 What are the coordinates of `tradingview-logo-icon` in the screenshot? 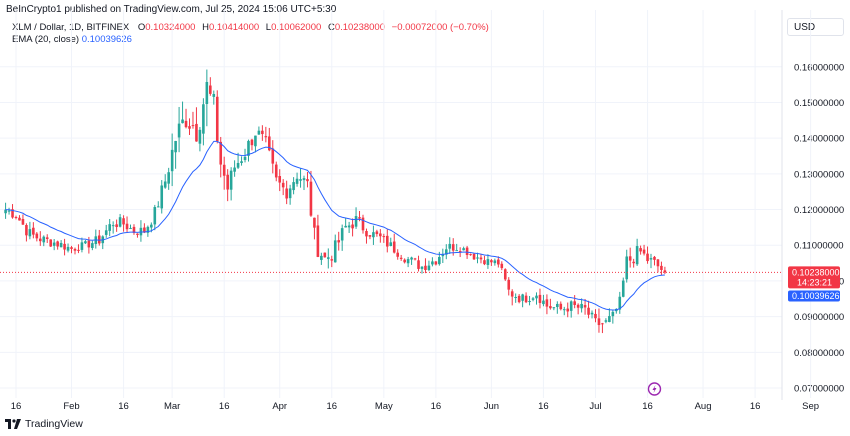 It's located at (13, 424).